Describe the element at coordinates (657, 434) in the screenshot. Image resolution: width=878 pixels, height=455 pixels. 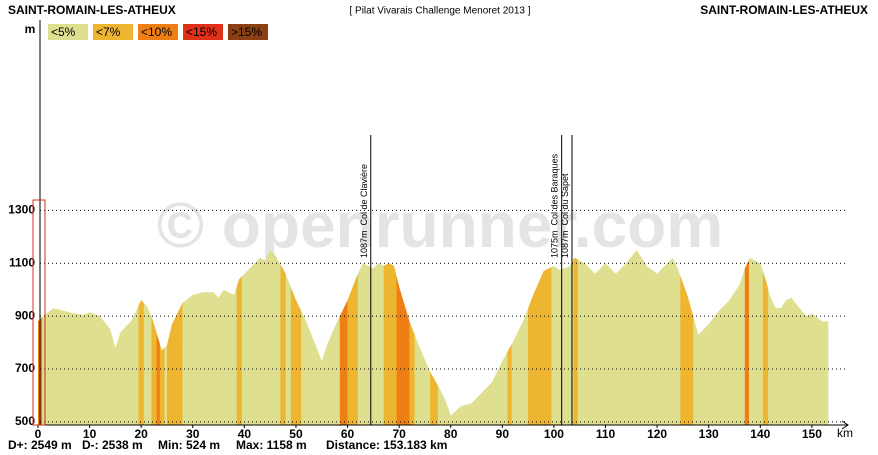
I see `x-tick-label: 120` at that location.